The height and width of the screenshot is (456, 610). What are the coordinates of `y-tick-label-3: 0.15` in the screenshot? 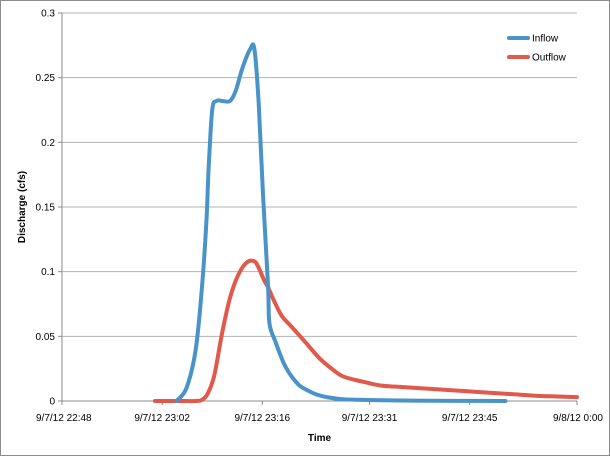 It's located at (46, 208).